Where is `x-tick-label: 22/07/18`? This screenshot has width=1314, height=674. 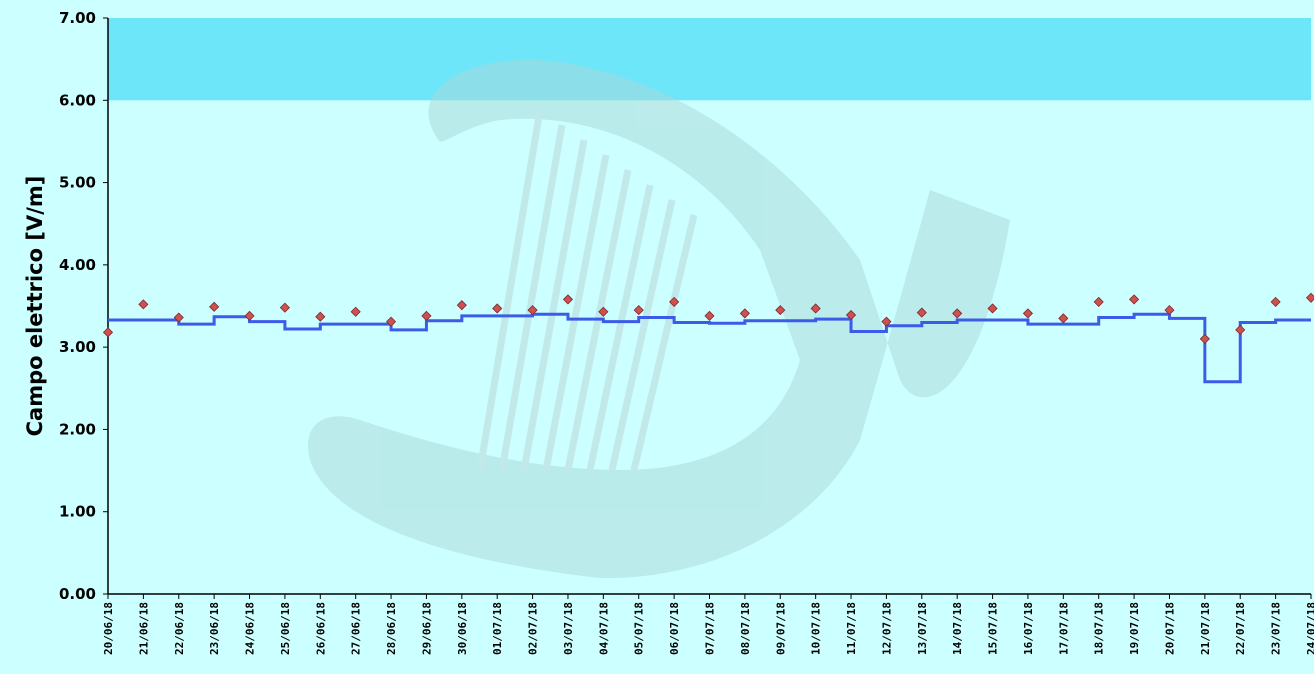 x-tick-label: 22/07/18 is located at coordinates (1240, 628).